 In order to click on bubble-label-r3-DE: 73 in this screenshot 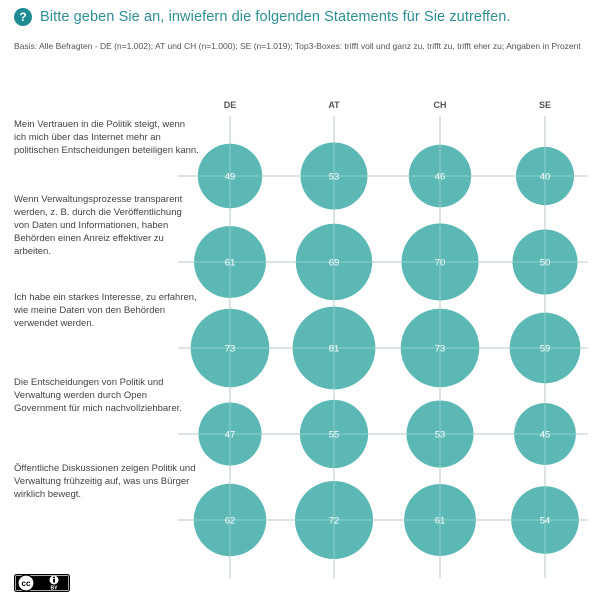, I will do `click(230, 349)`.